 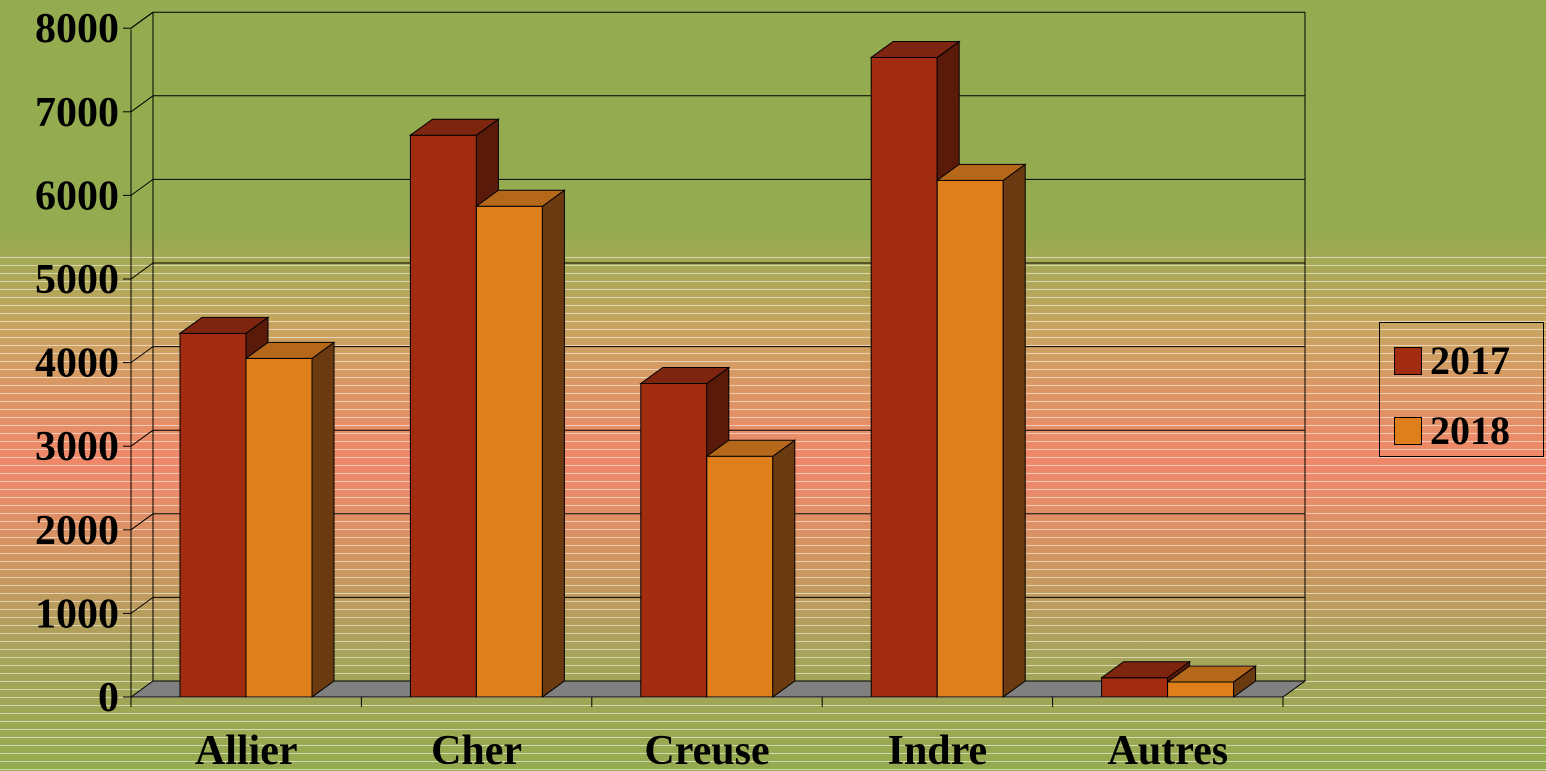 What do you see at coordinates (142, 20) in the screenshot?
I see `y-axis-top-edge` at bounding box center [142, 20].